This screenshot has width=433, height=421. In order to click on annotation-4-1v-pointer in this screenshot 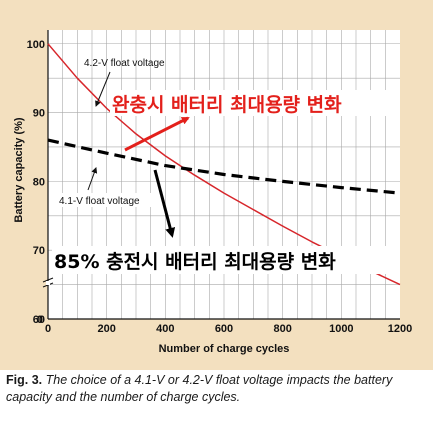, I will do `click(92, 179)`.